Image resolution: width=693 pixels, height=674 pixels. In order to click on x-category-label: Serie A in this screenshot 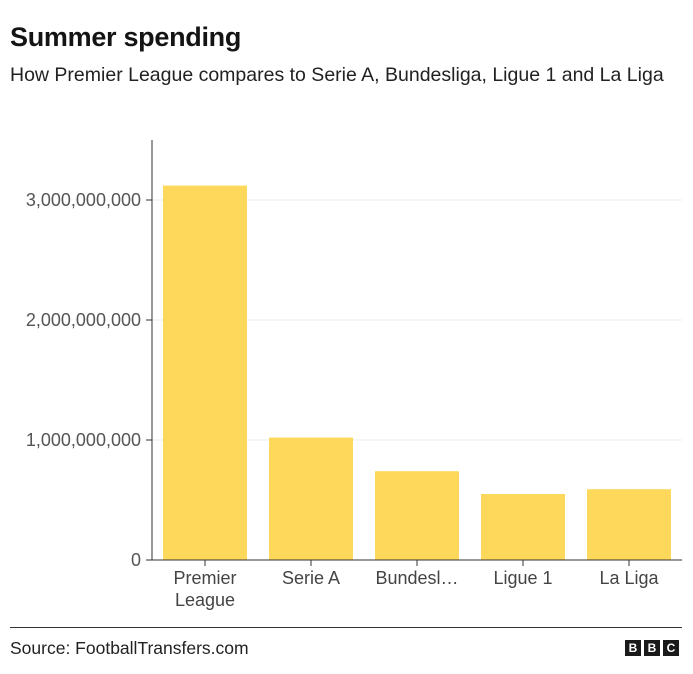, I will do `click(311, 578)`.